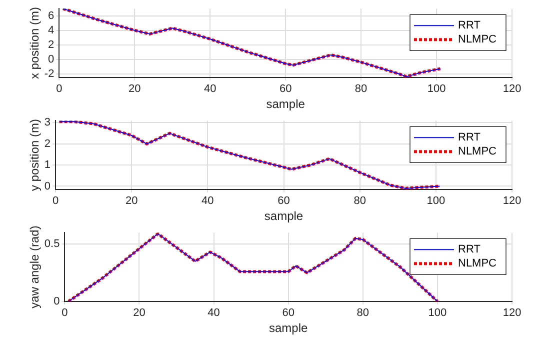 The image size is (560, 337). I want to click on y-axis-title: y position (m), so click(35, 155).